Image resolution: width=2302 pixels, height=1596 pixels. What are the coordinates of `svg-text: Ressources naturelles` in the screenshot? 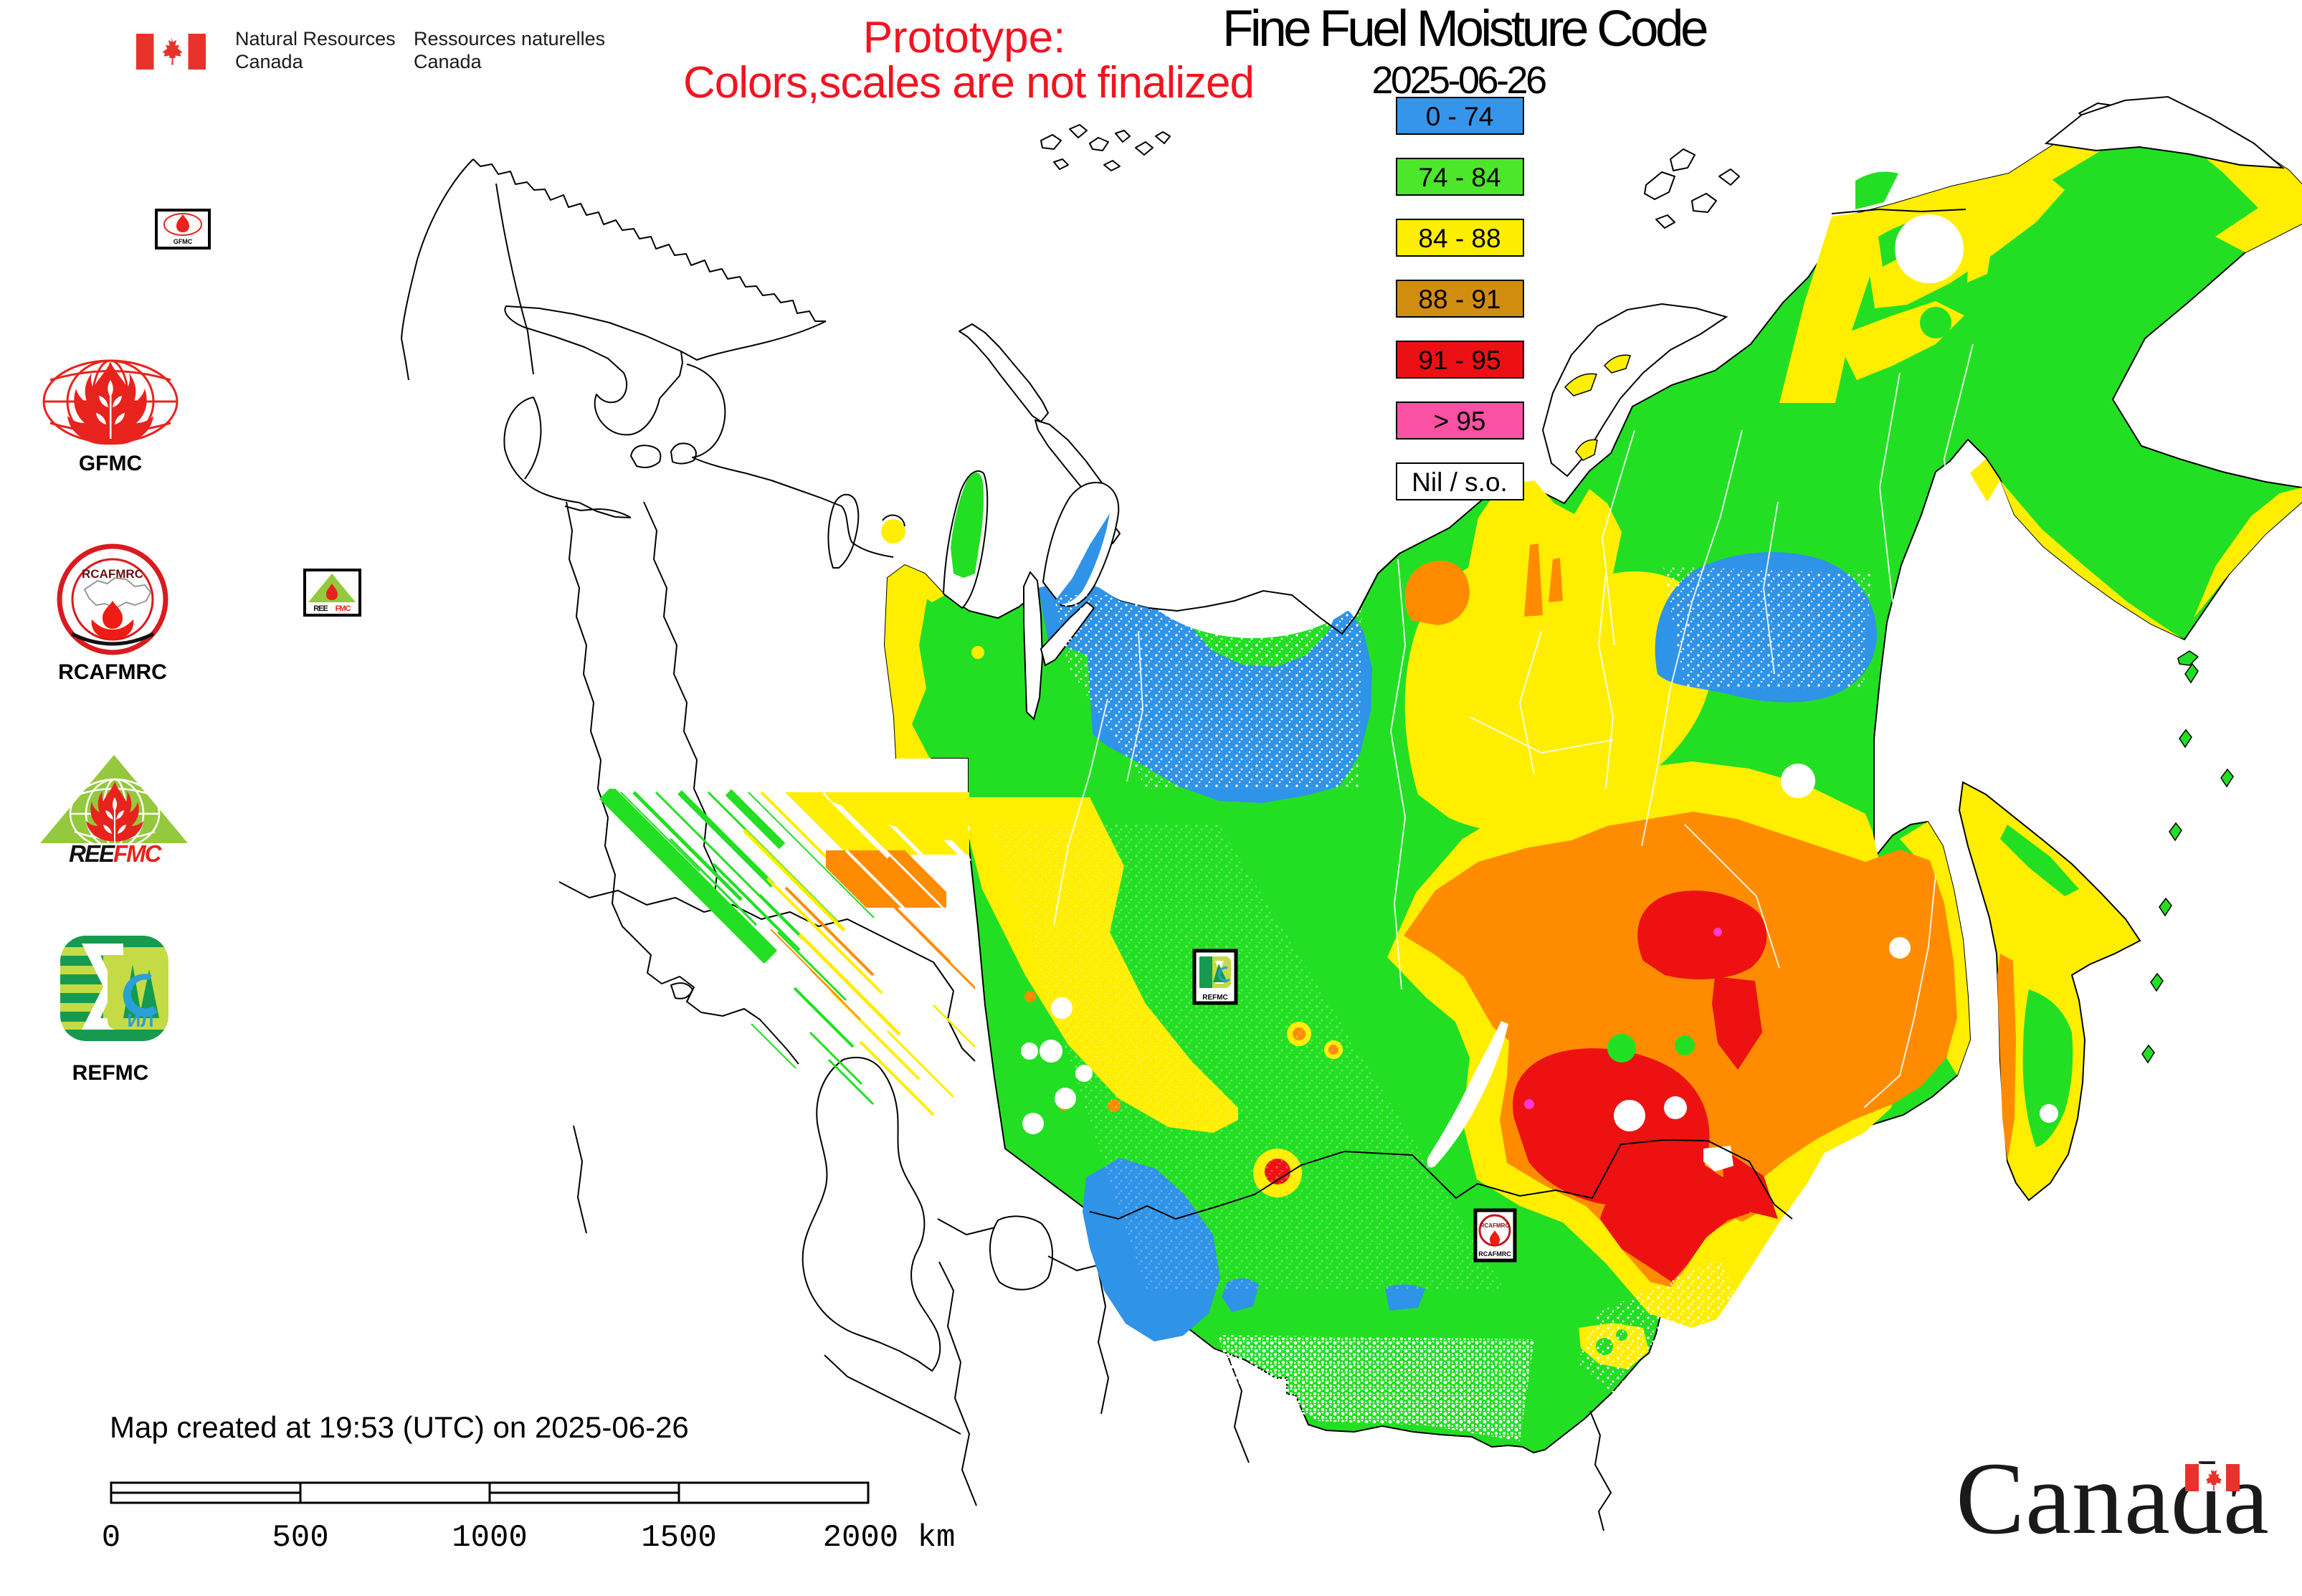 It's located at (510, 38).